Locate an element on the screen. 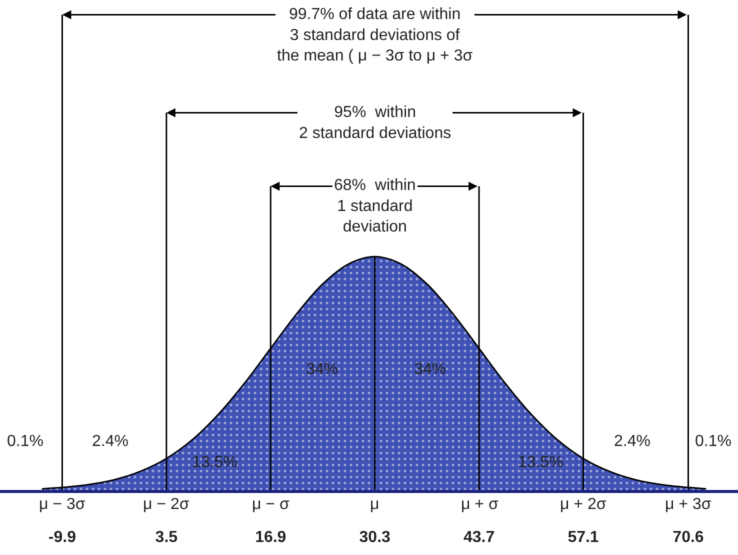  x-tick-label: 3.5 is located at coordinates (166, 537).